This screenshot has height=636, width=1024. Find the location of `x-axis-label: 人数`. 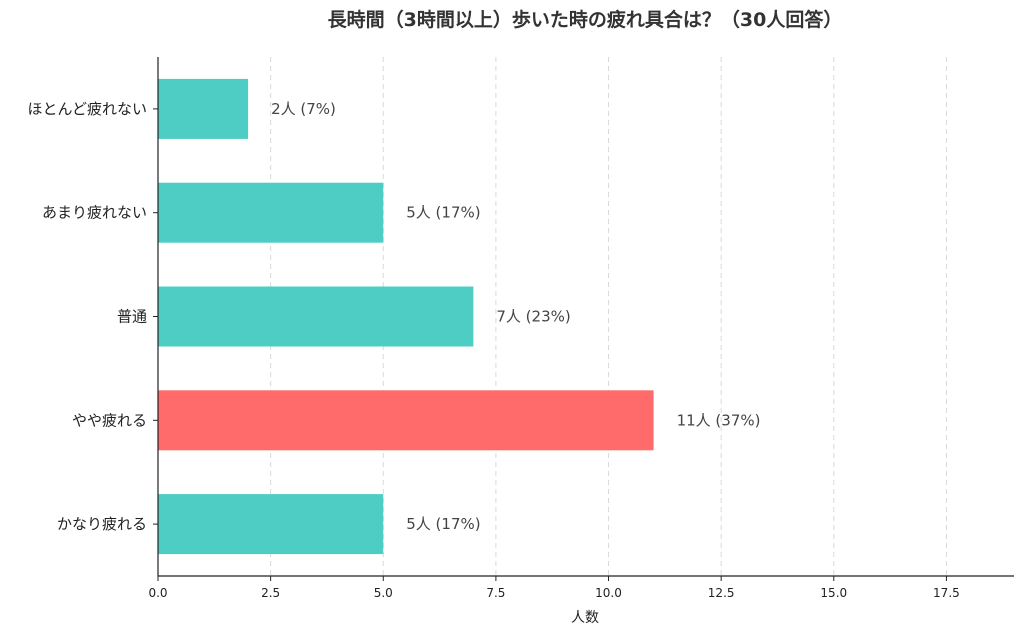

x-axis-label: 人数 is located at coordinates (585, 618).